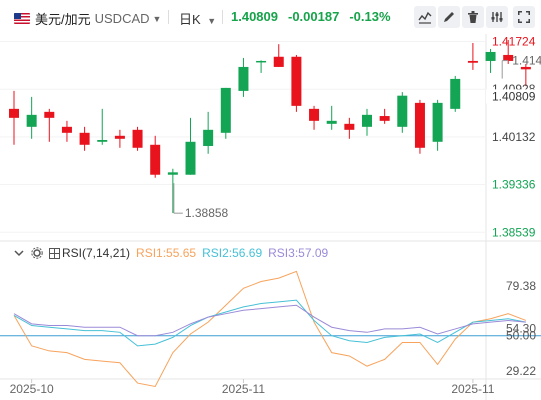  What do you see at coordinates (96, 253) in the screenshot?
I see `indicator-name: RSI(7,14,21)` at bounding box center [96, 253].